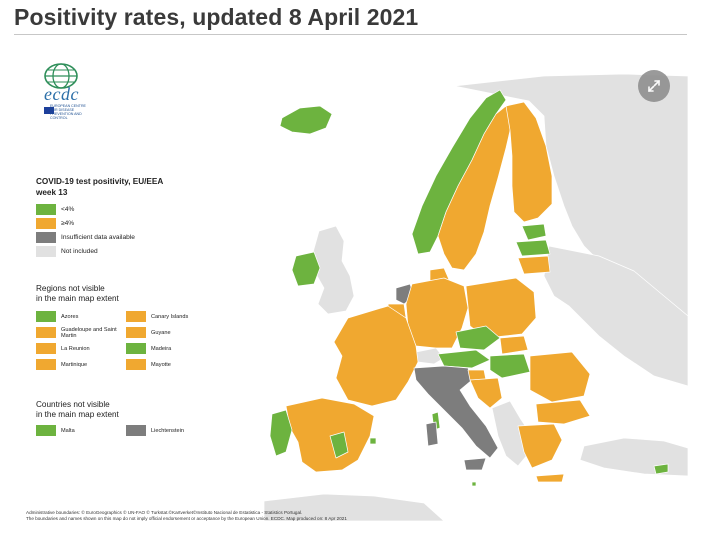 Image resolution: width=701 pixels, height=535 pixels. What do you see at coordinates (161, 348) in the screenshot?
I see `region-label: Madeira` at bounding box center [161, 348].